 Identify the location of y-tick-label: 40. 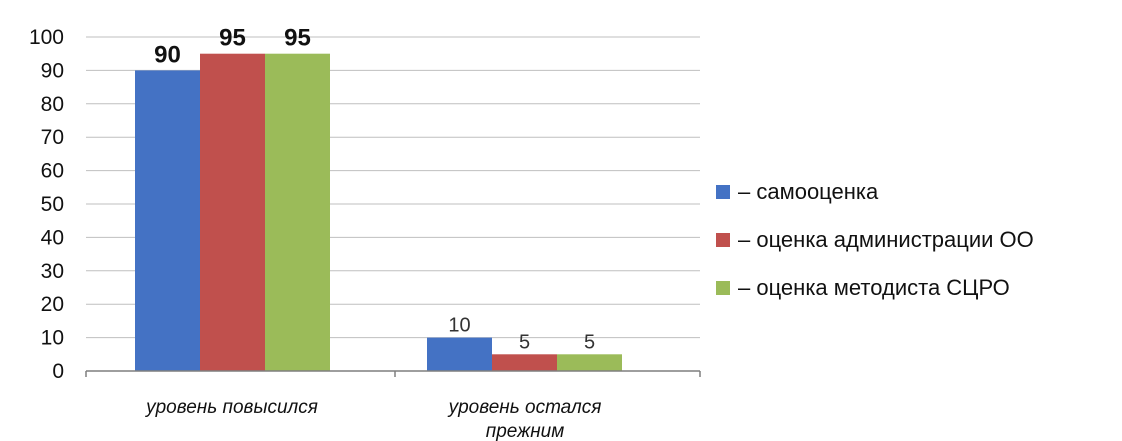
(52, 237).